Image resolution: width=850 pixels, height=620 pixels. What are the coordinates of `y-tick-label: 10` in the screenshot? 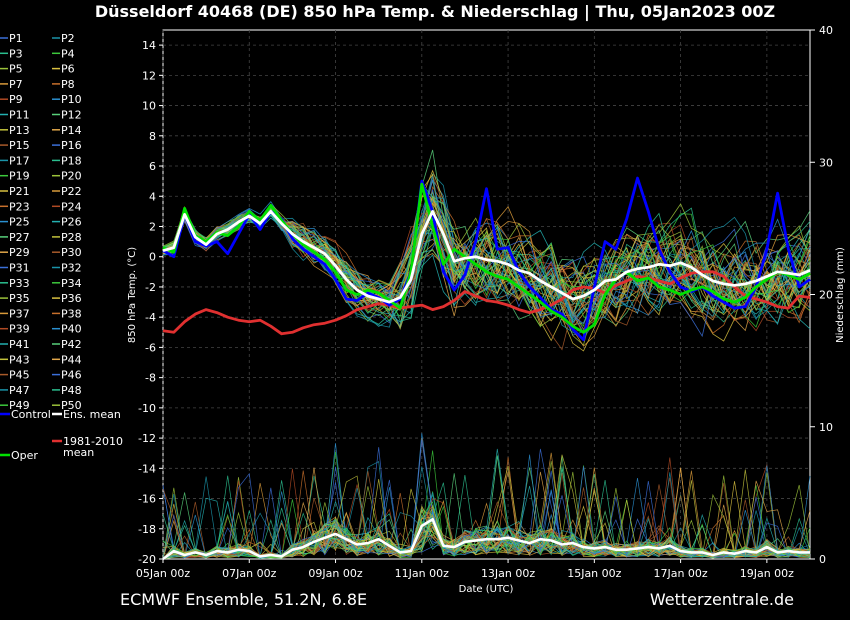 It's located at (149, 106).